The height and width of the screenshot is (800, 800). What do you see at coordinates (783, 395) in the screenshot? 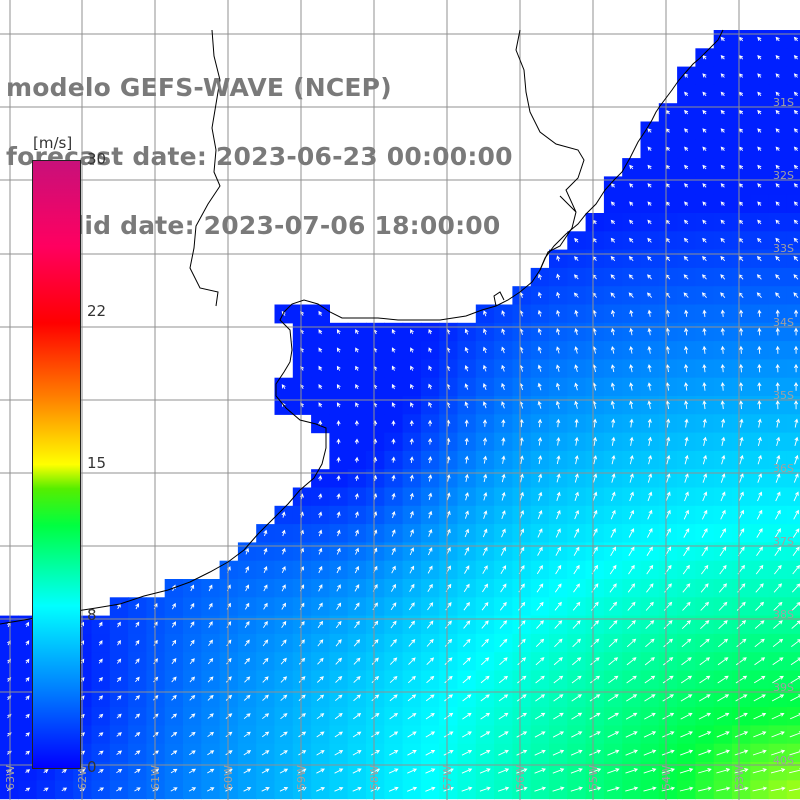
I see `latitude-label: 35S` at bounding box center [783, 395].